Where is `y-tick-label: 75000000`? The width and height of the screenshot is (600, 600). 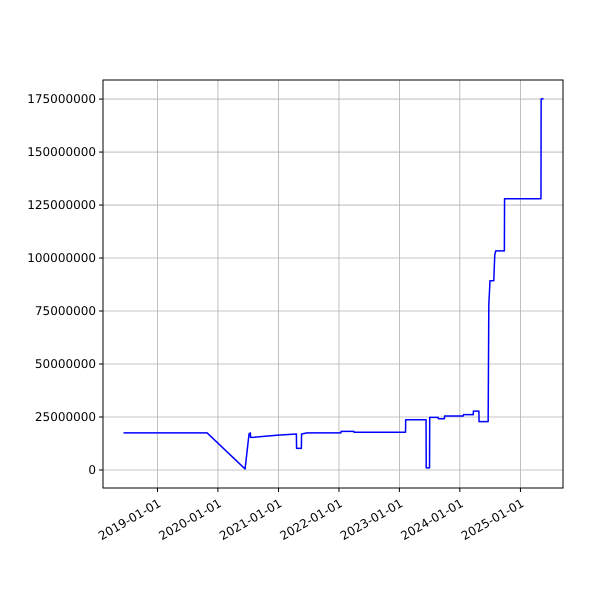 y-tick-label: 75000000 is located at coordinates (65, 311).